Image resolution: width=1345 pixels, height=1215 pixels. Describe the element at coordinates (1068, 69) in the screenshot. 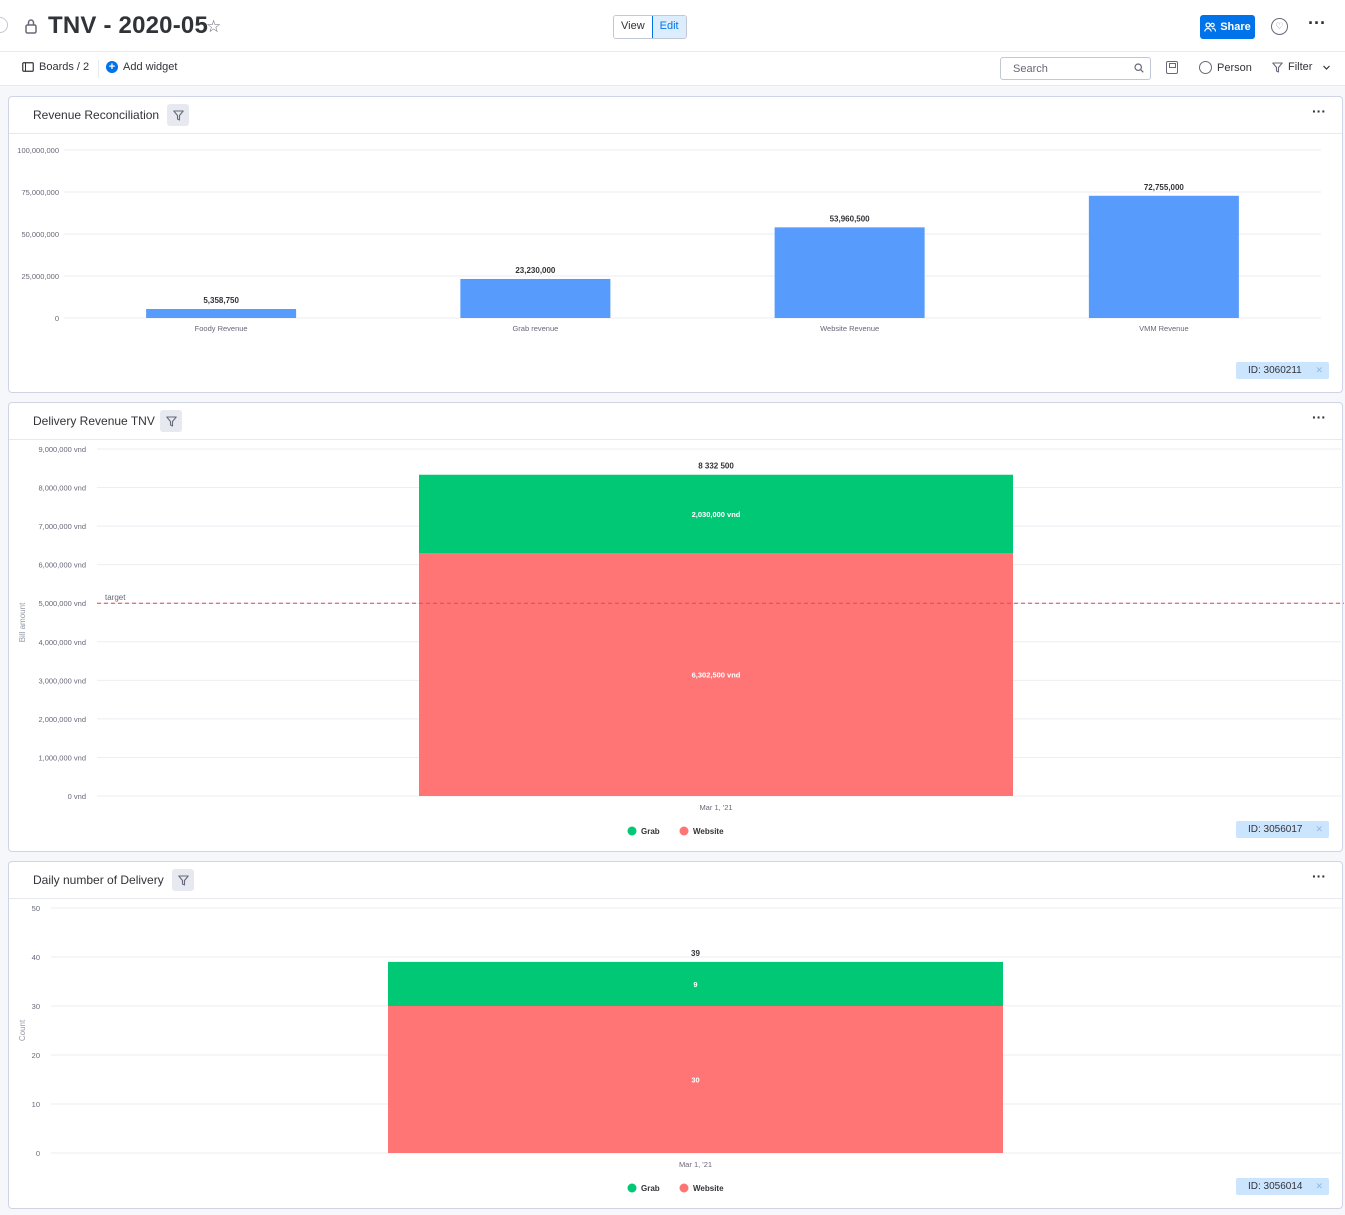

I see `search-input` at that location.